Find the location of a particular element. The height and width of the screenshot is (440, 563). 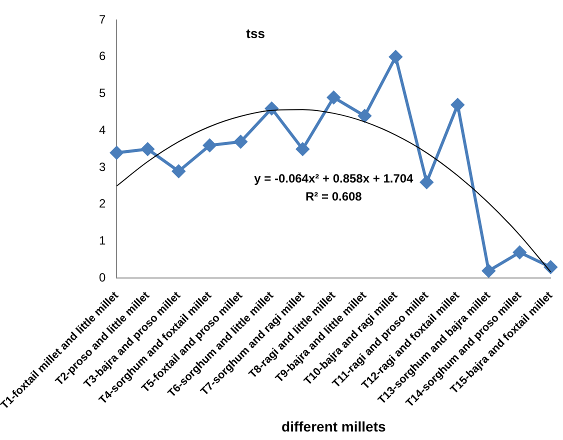

y-tick-label: 3 is located at coordinates (102, 167).